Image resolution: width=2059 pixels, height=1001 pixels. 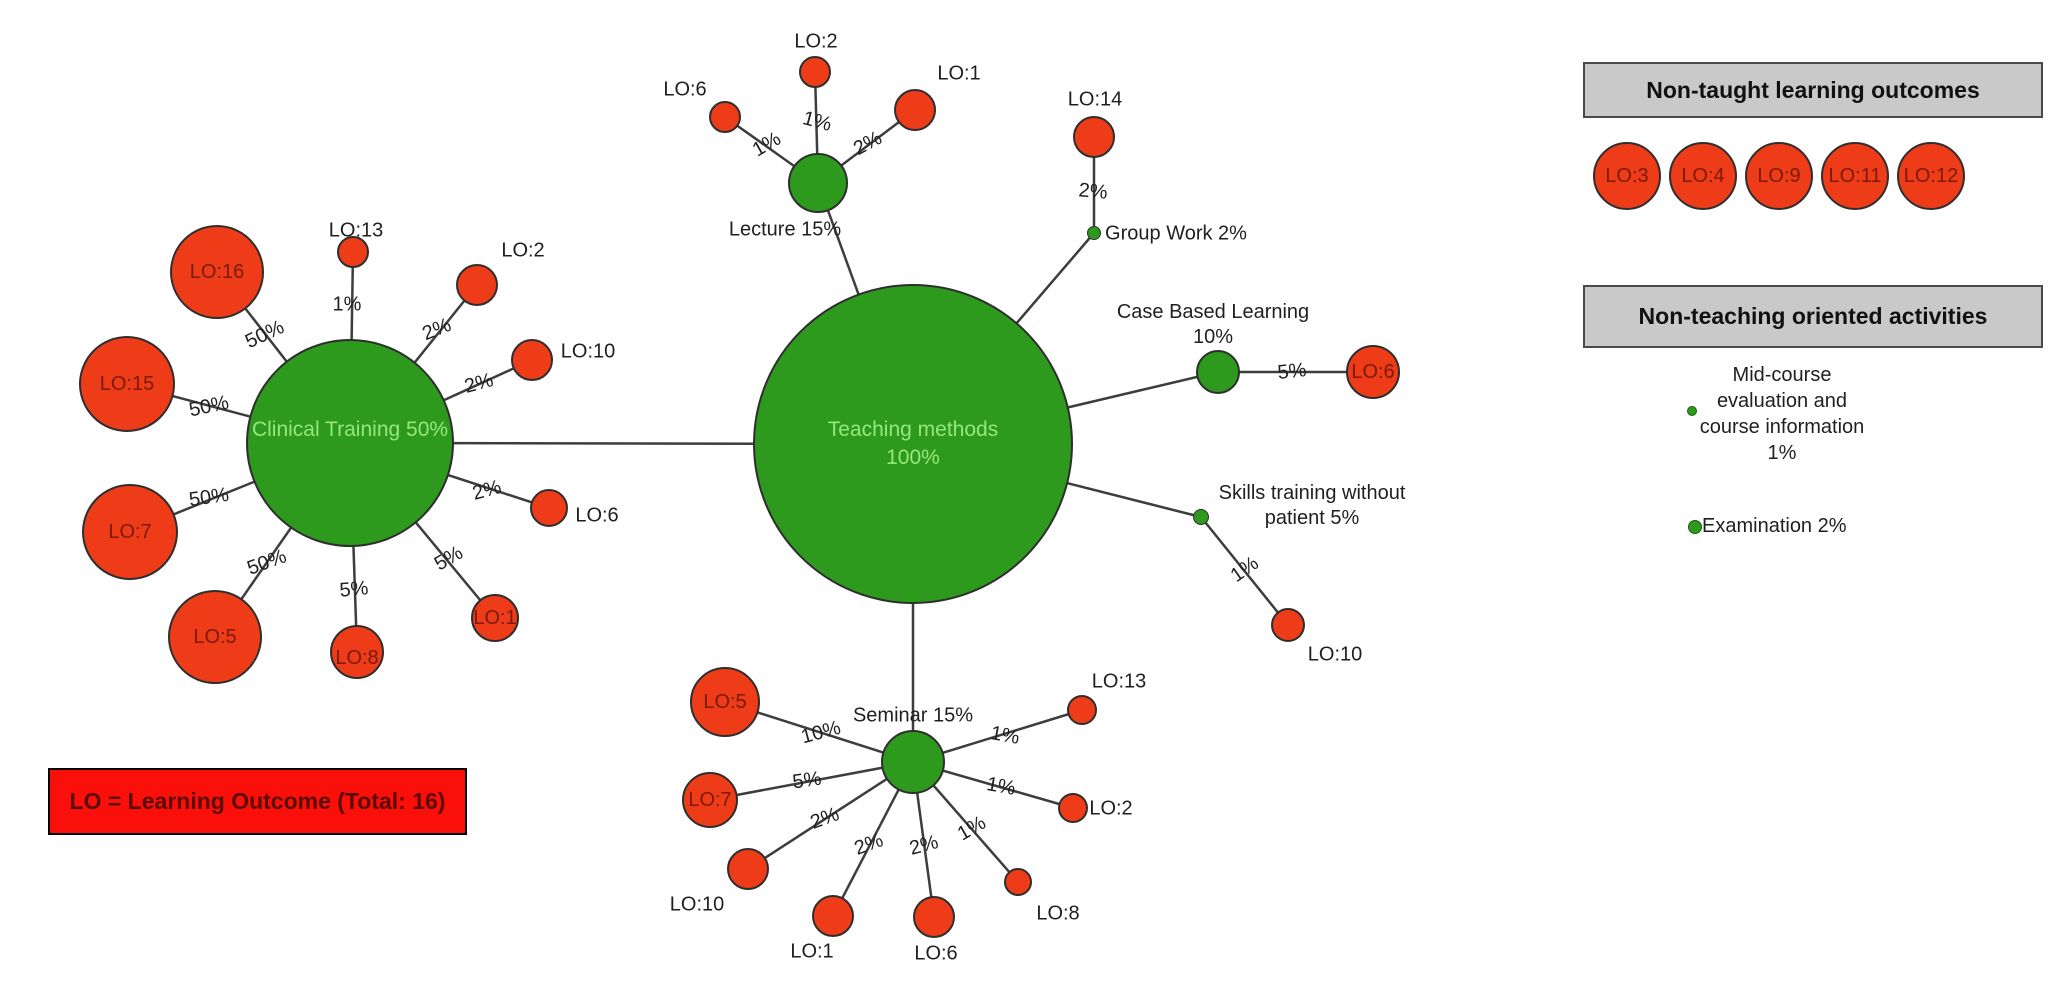 What do you see at coordinates (1073, 808) in the screenshot?
I see `graph-node-seminar-lo2` at bounding box center [1073, 808].